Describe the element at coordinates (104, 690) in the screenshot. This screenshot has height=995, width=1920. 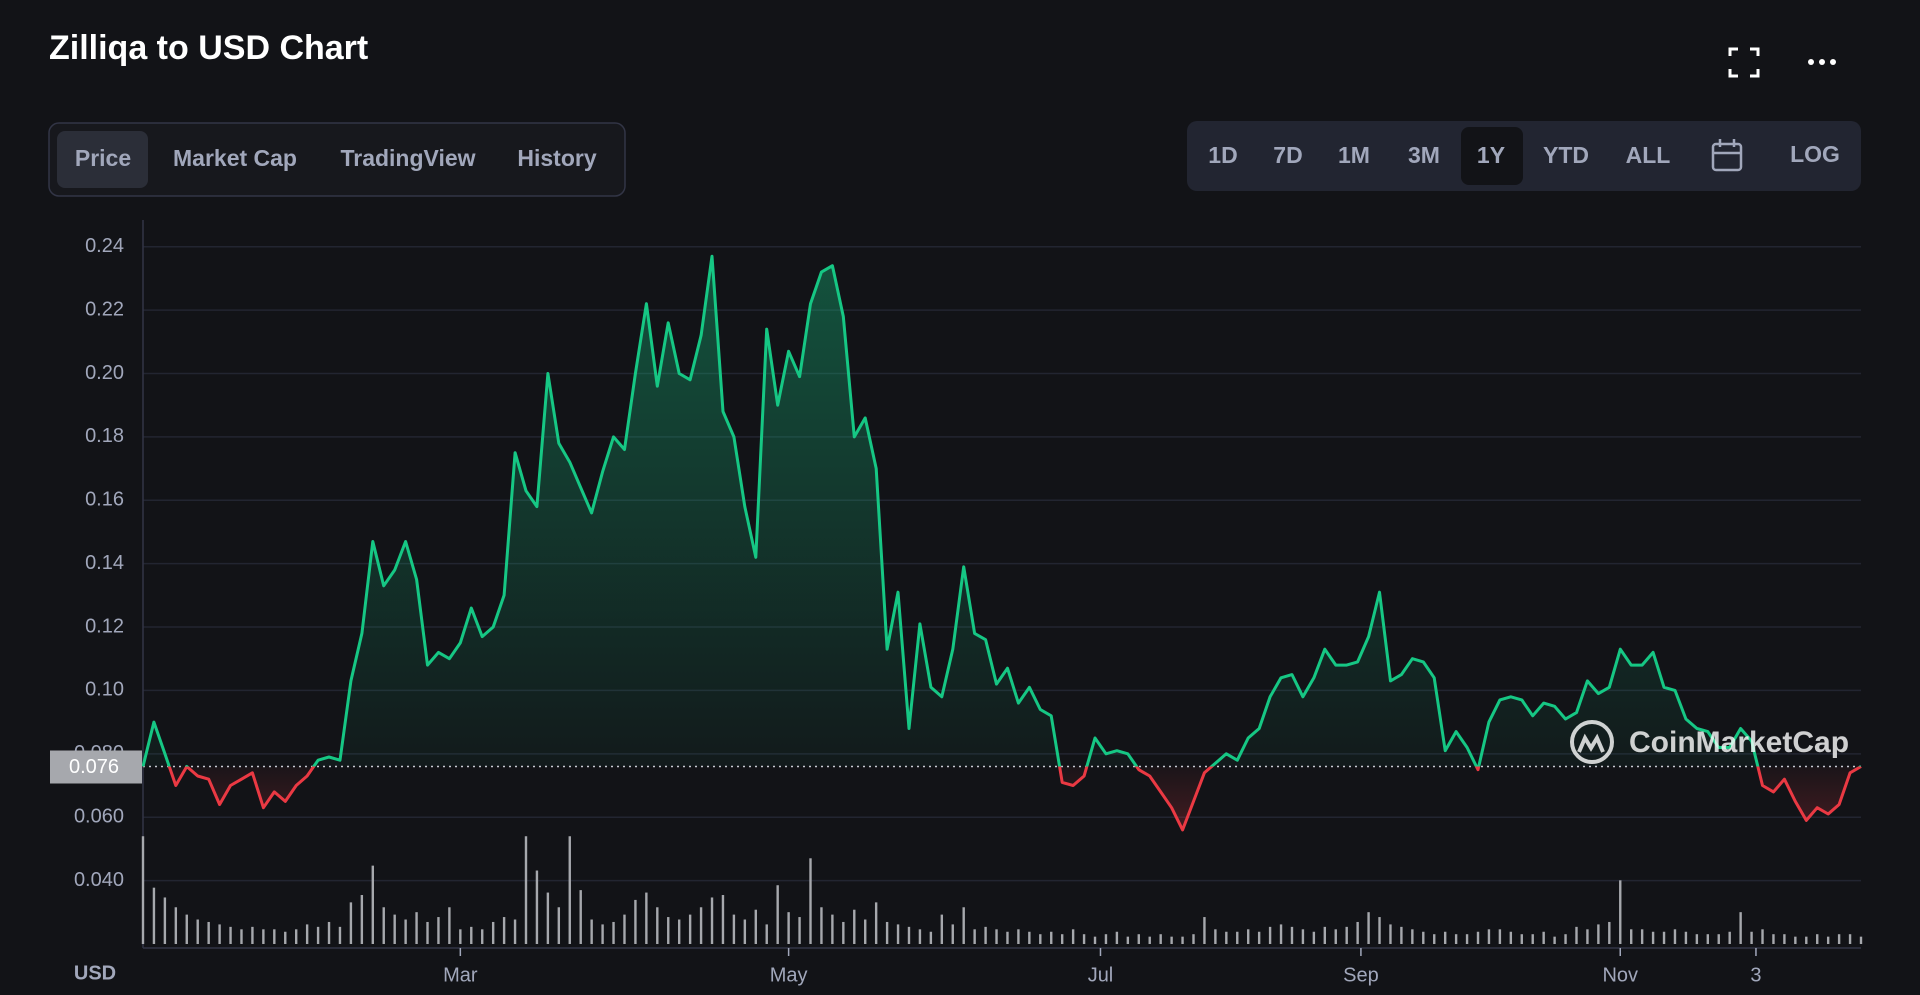
I see `y-tick-label: 0.10` at that location.